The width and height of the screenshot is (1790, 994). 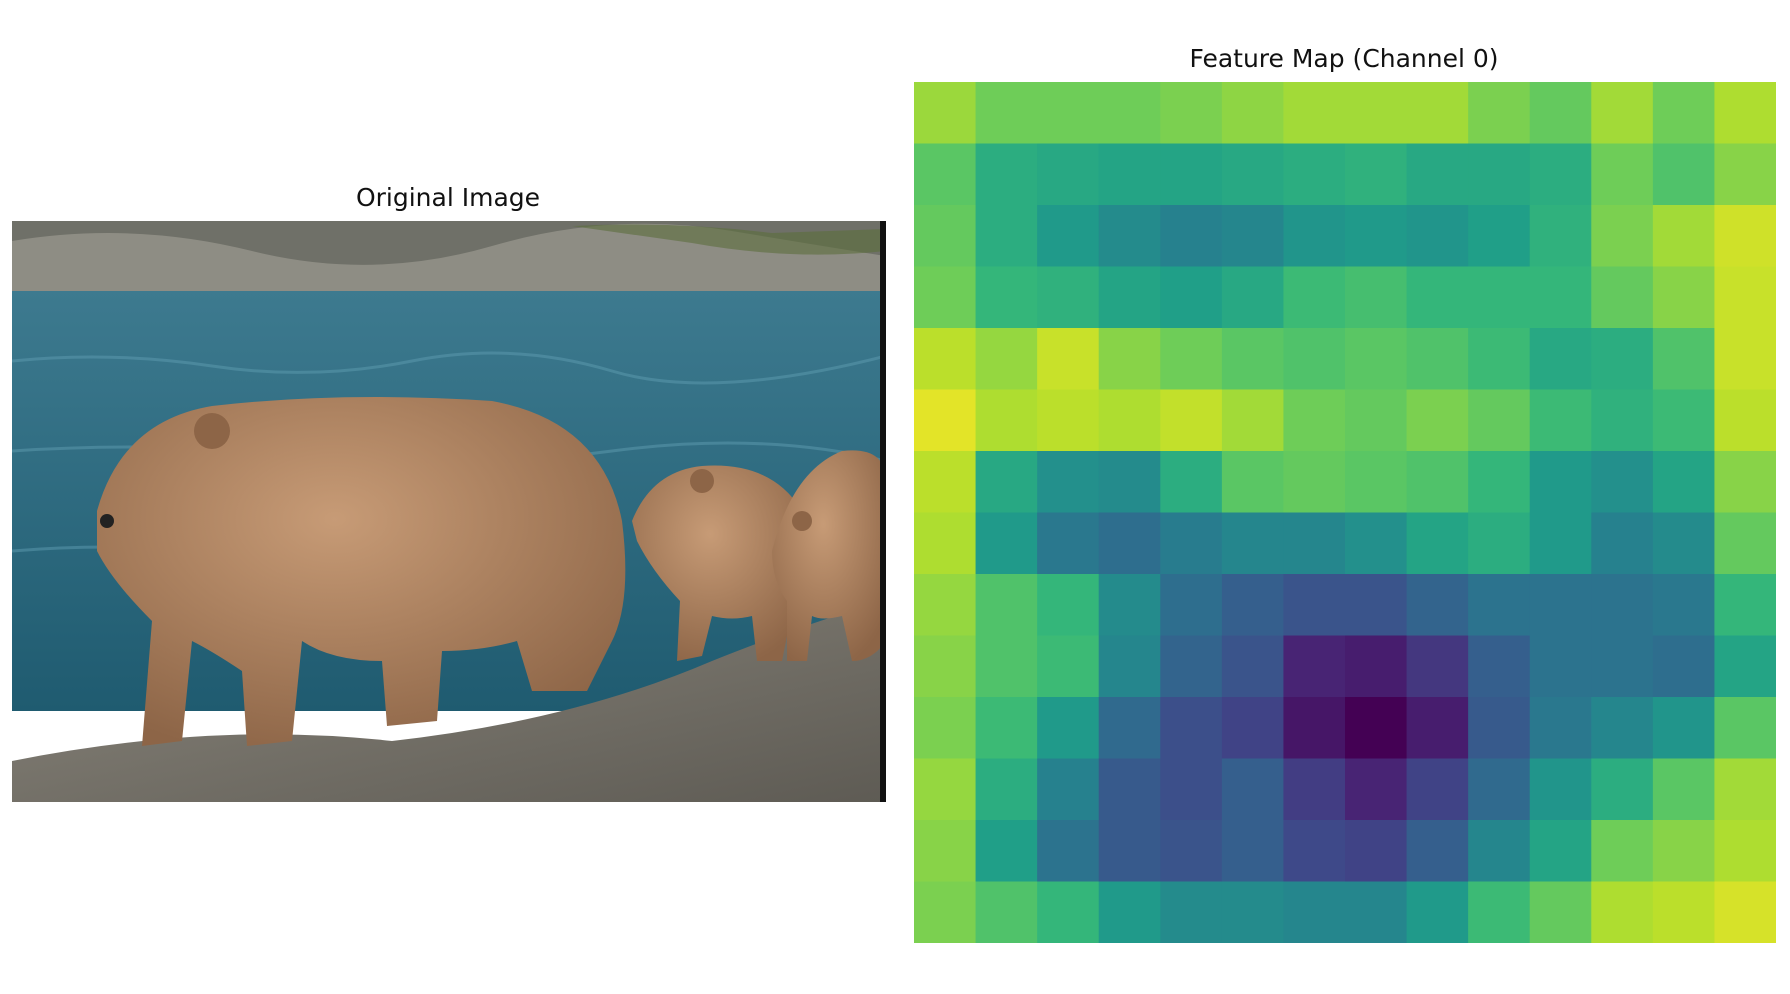 I want to click on cub-right, so click(x=829, y=555).